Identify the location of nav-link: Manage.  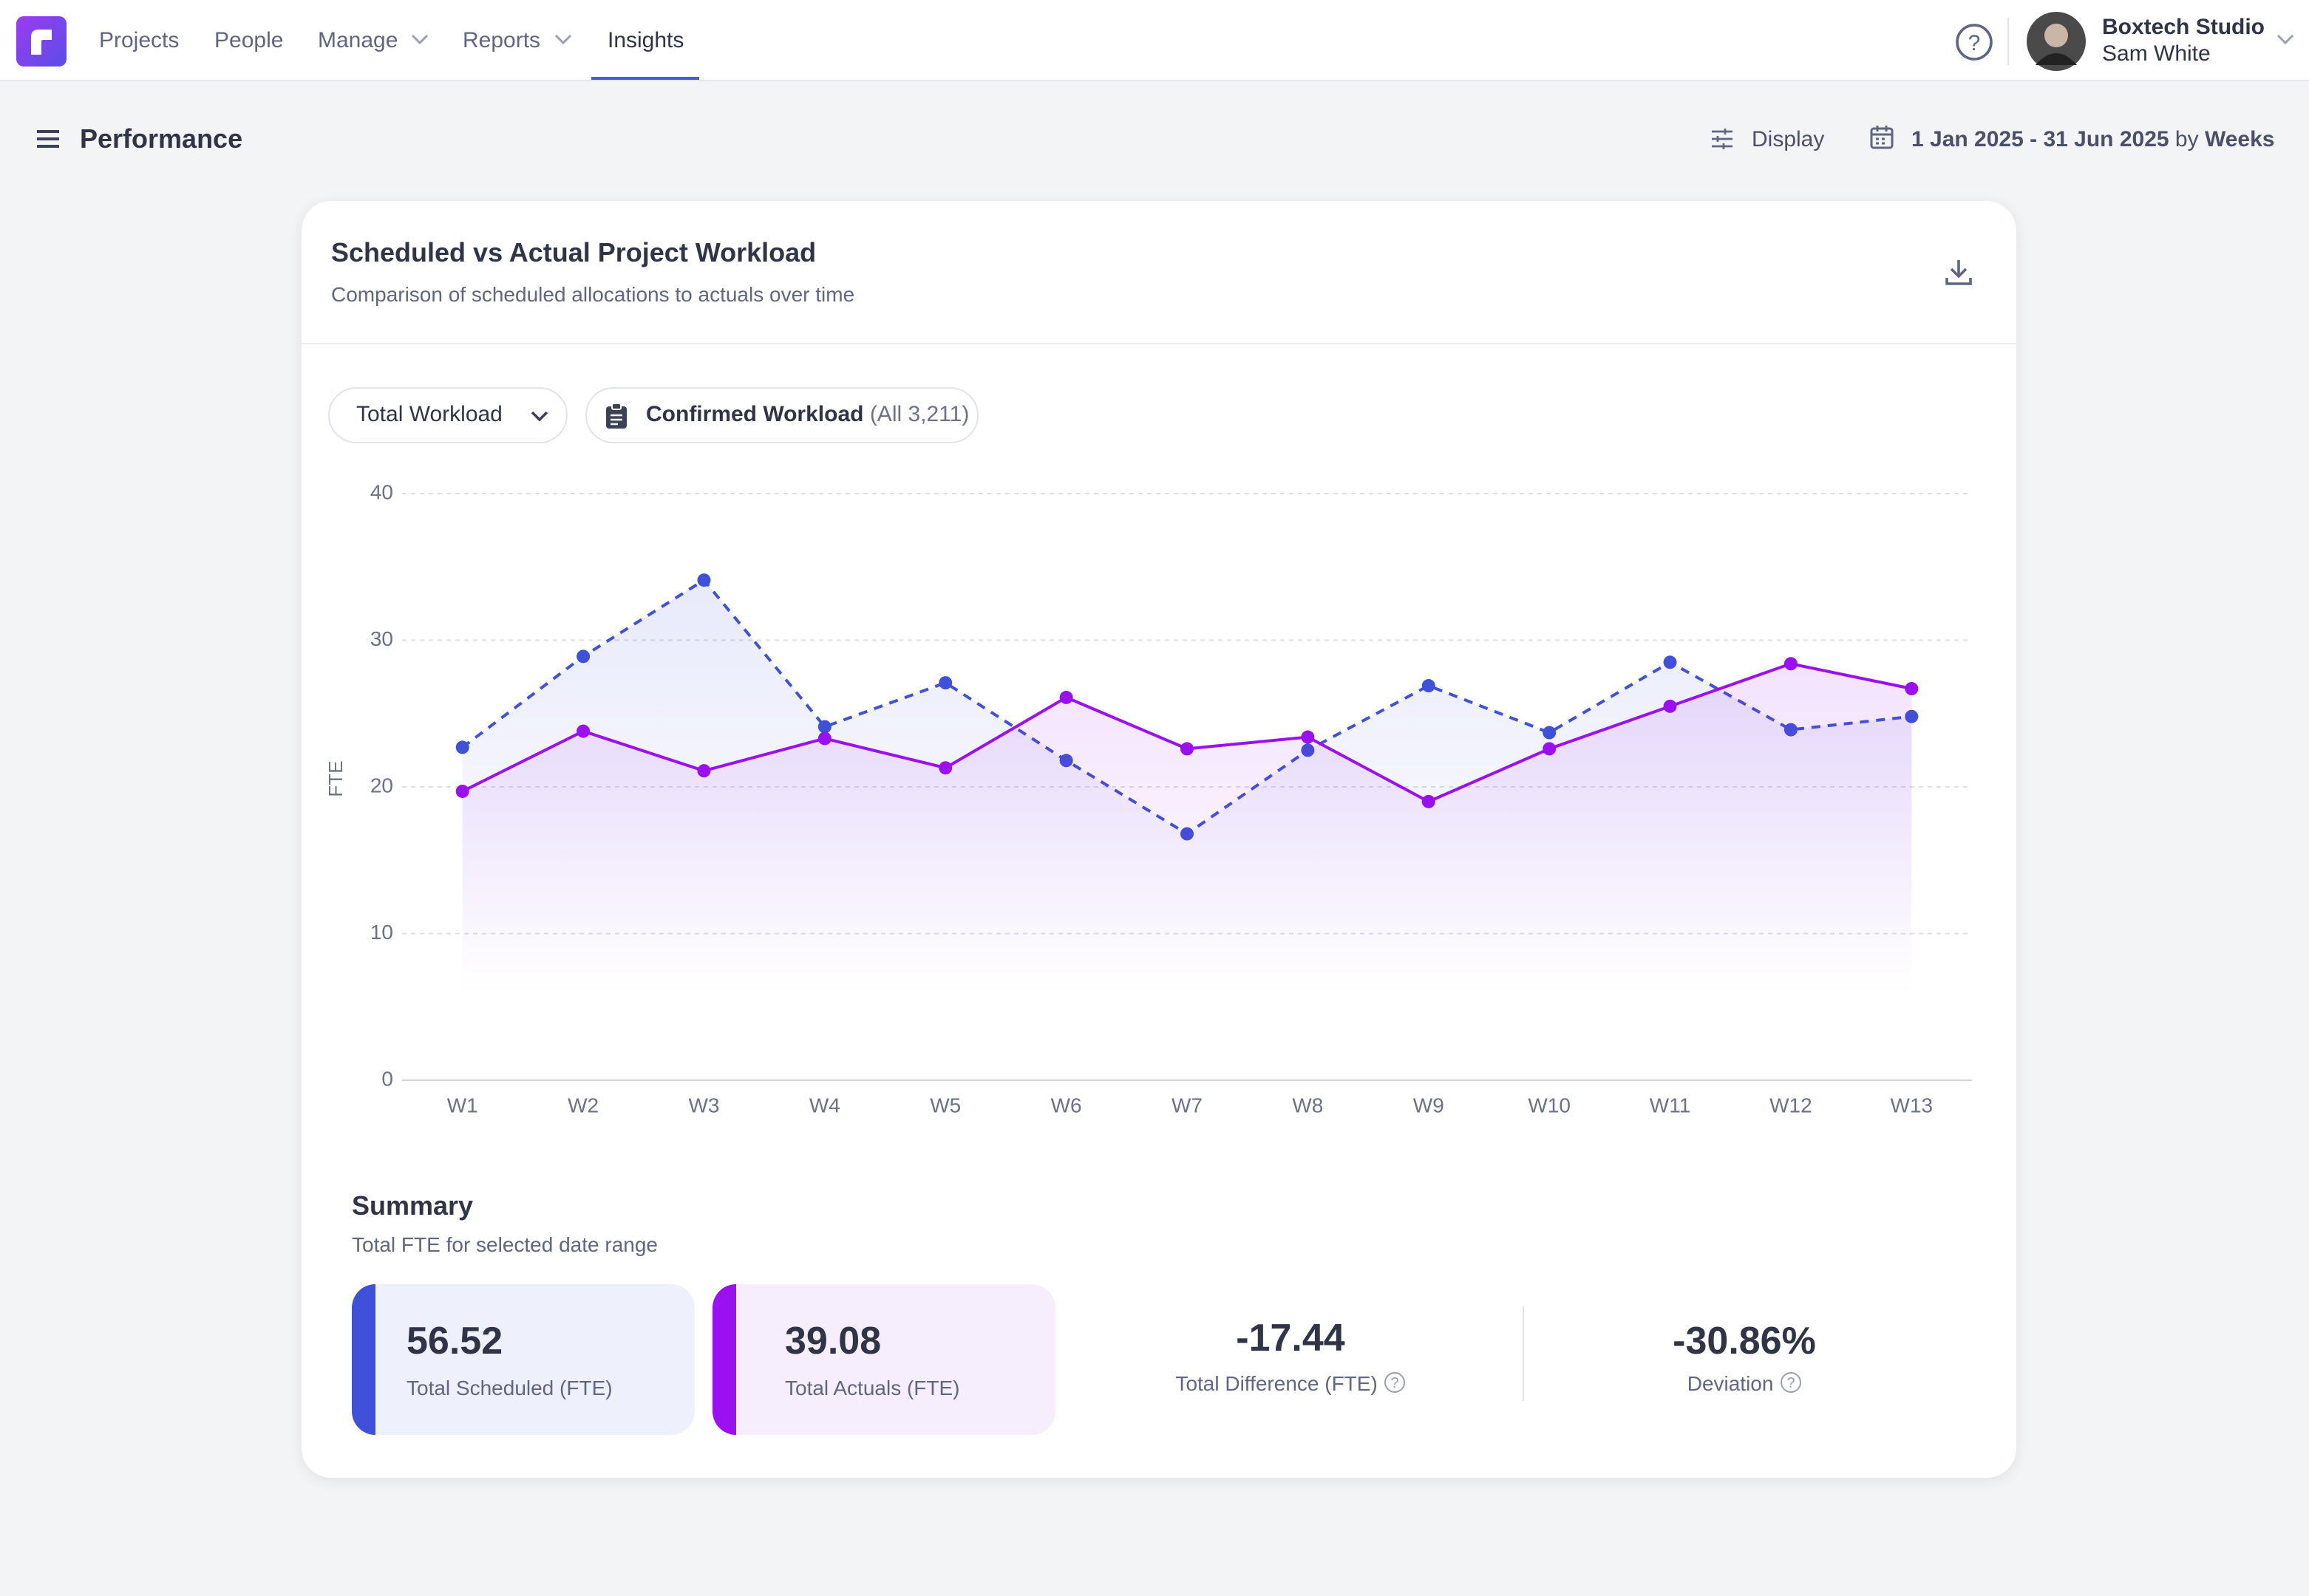
(358, 40).